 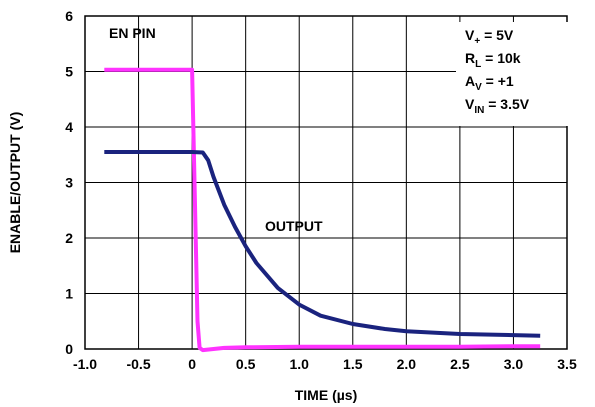 What do you see at coordinates (489, 37) in the screenshot?
I see `condition-line: V+ = 5V` at bounding box center [489, 37].